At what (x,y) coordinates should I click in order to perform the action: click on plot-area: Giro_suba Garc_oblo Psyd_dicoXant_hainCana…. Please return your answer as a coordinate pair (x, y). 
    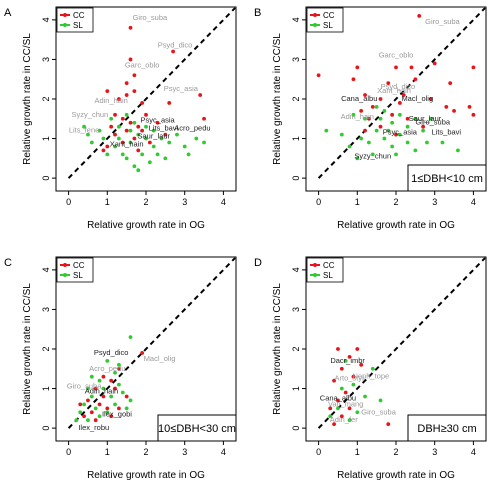
    Looking at the image, I should click on (401, 93).